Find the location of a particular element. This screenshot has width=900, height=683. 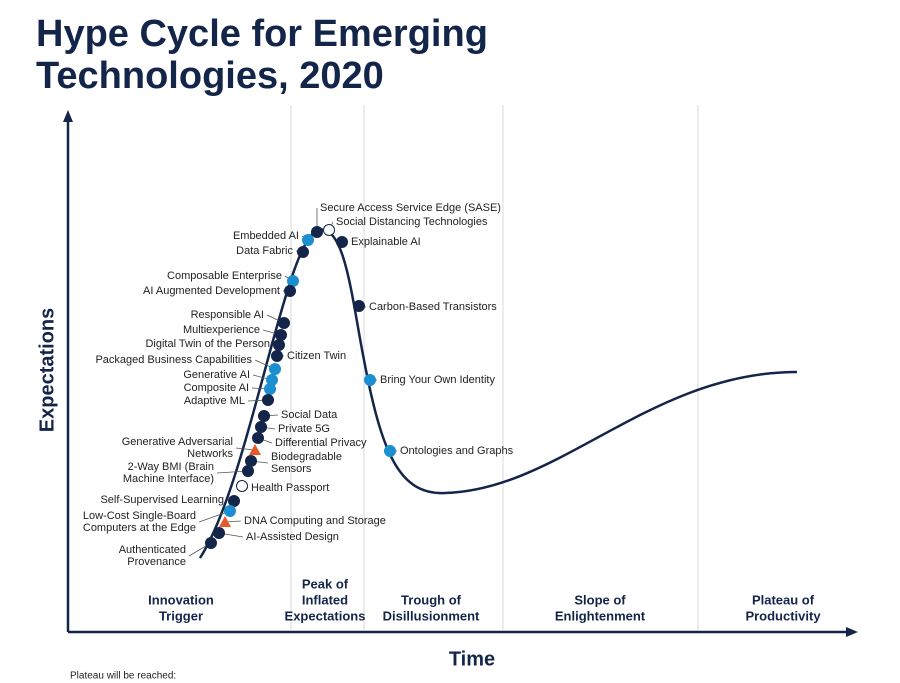

technology-label: Composable Enterprise is located at coordinates (224, 276).